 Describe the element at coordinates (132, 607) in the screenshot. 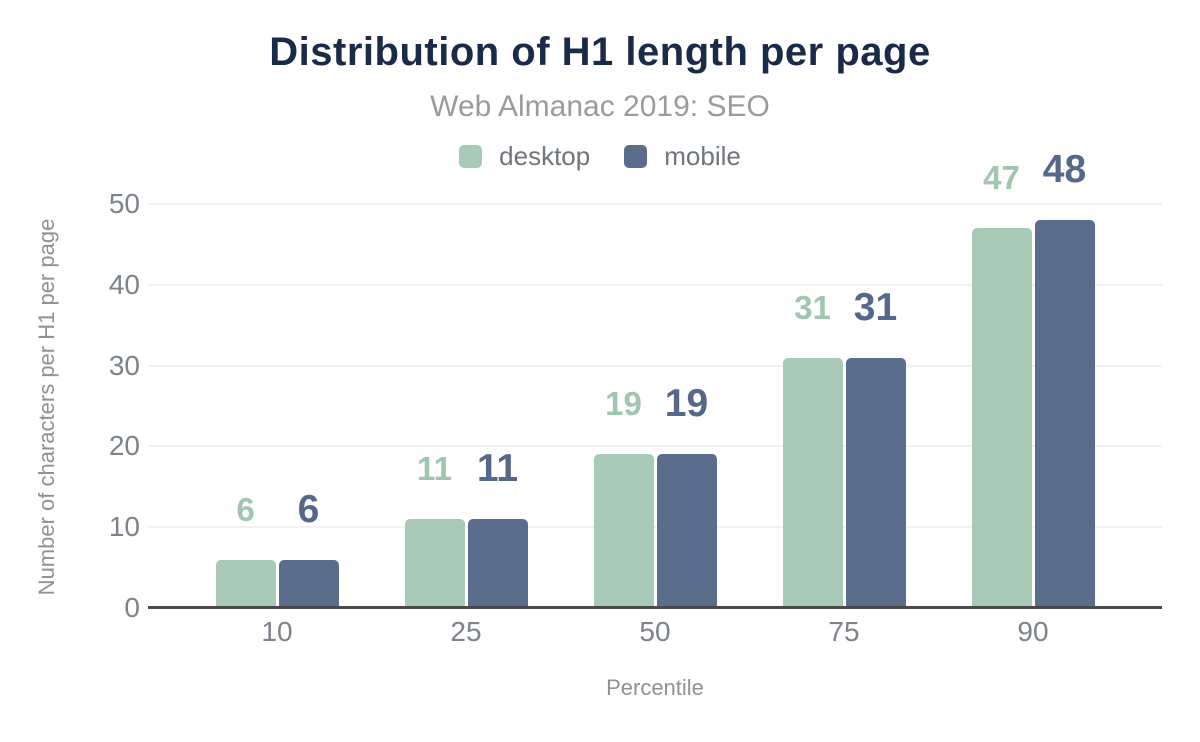

I see `y-tick-0: 0` at that location.